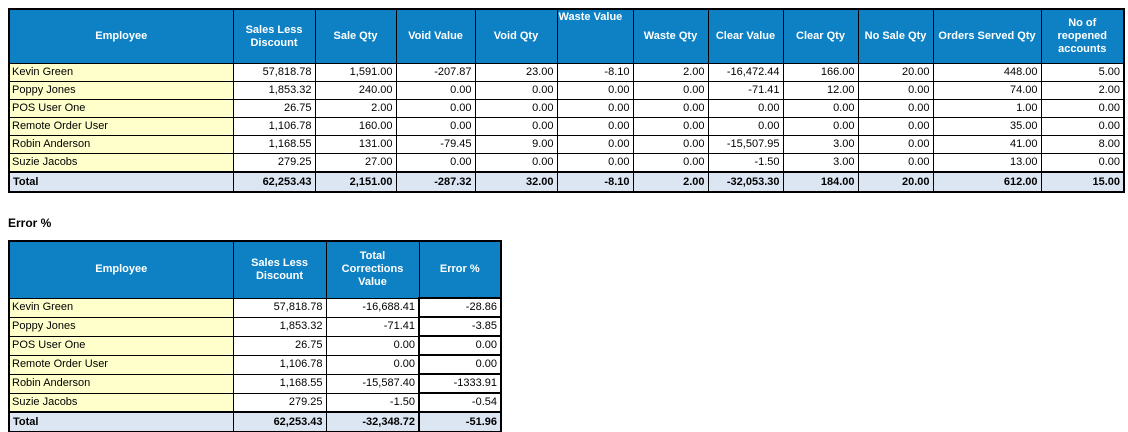  I want to click on value-cell: 279.25, so click(279, 402).